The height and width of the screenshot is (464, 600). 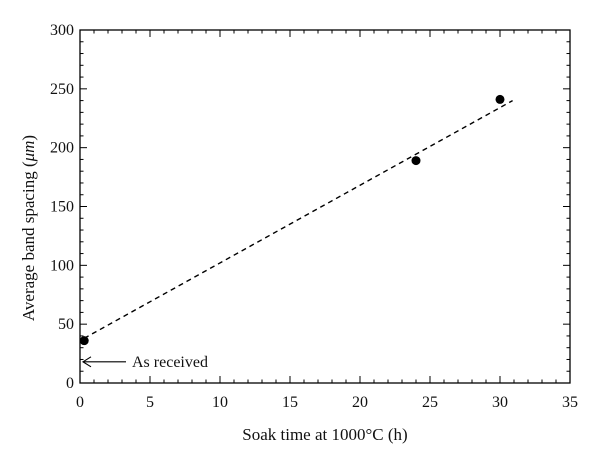 What do you see at coordinates (86, 362) in the screenshot?
I see `annotation-arrow-head` at bounding box center [86, 362].